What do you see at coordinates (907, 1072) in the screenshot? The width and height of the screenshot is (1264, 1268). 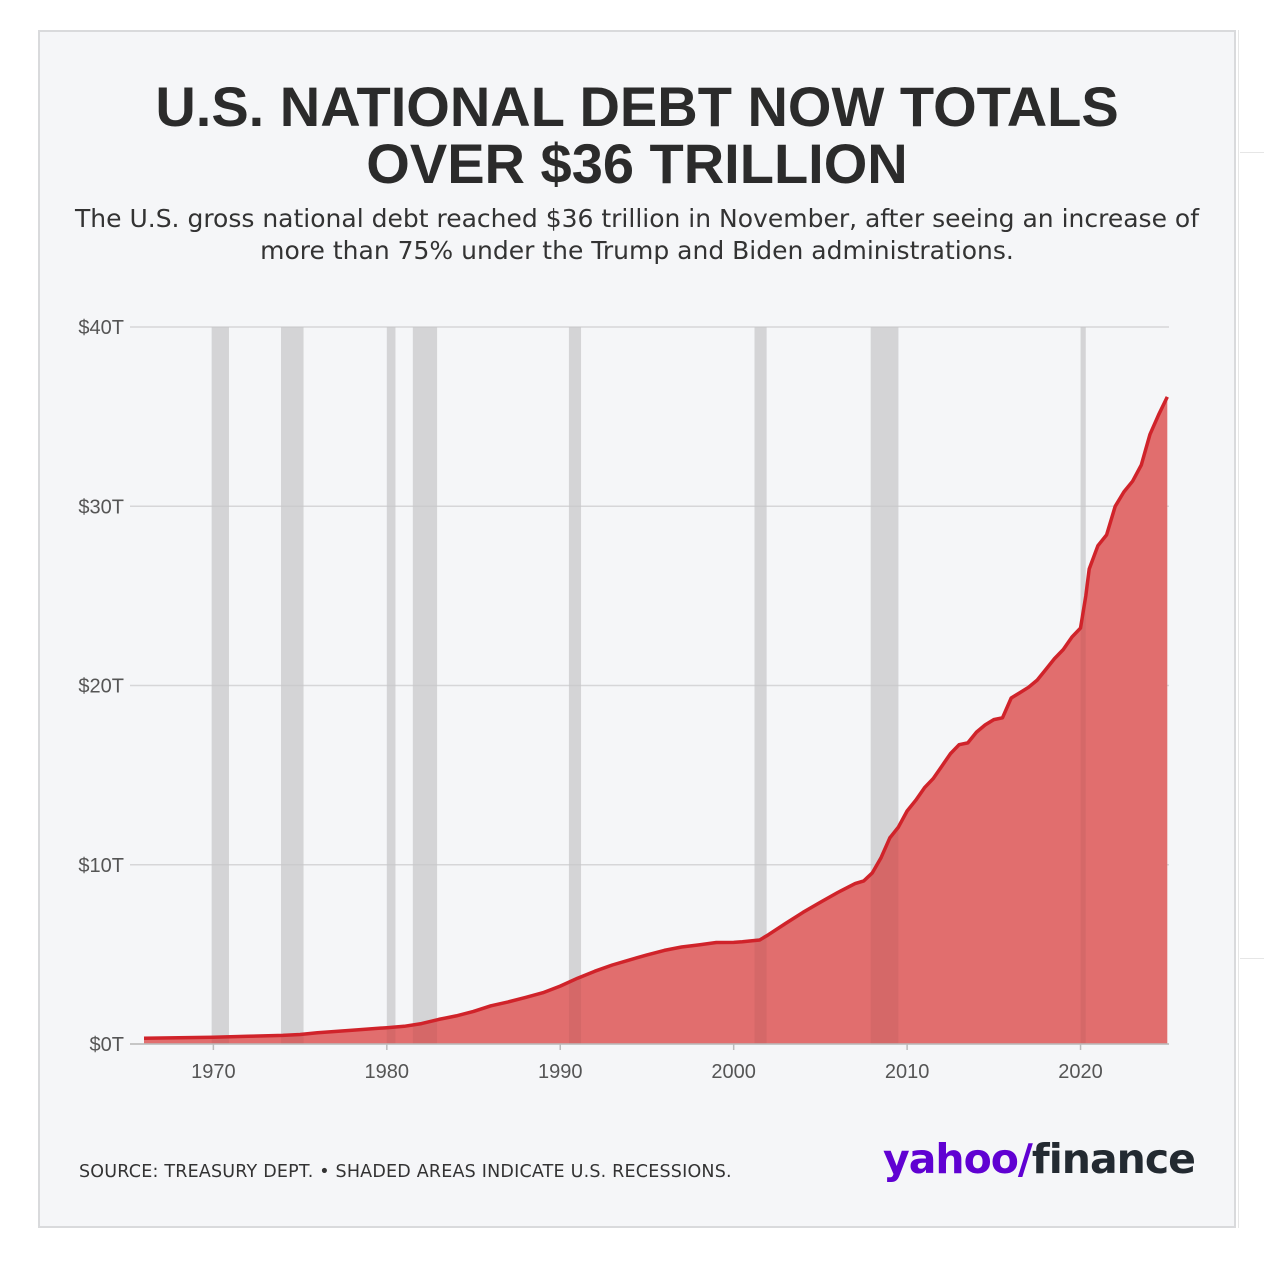 I see `x-tick-label: 2010` at bounding box center [907, 1072].